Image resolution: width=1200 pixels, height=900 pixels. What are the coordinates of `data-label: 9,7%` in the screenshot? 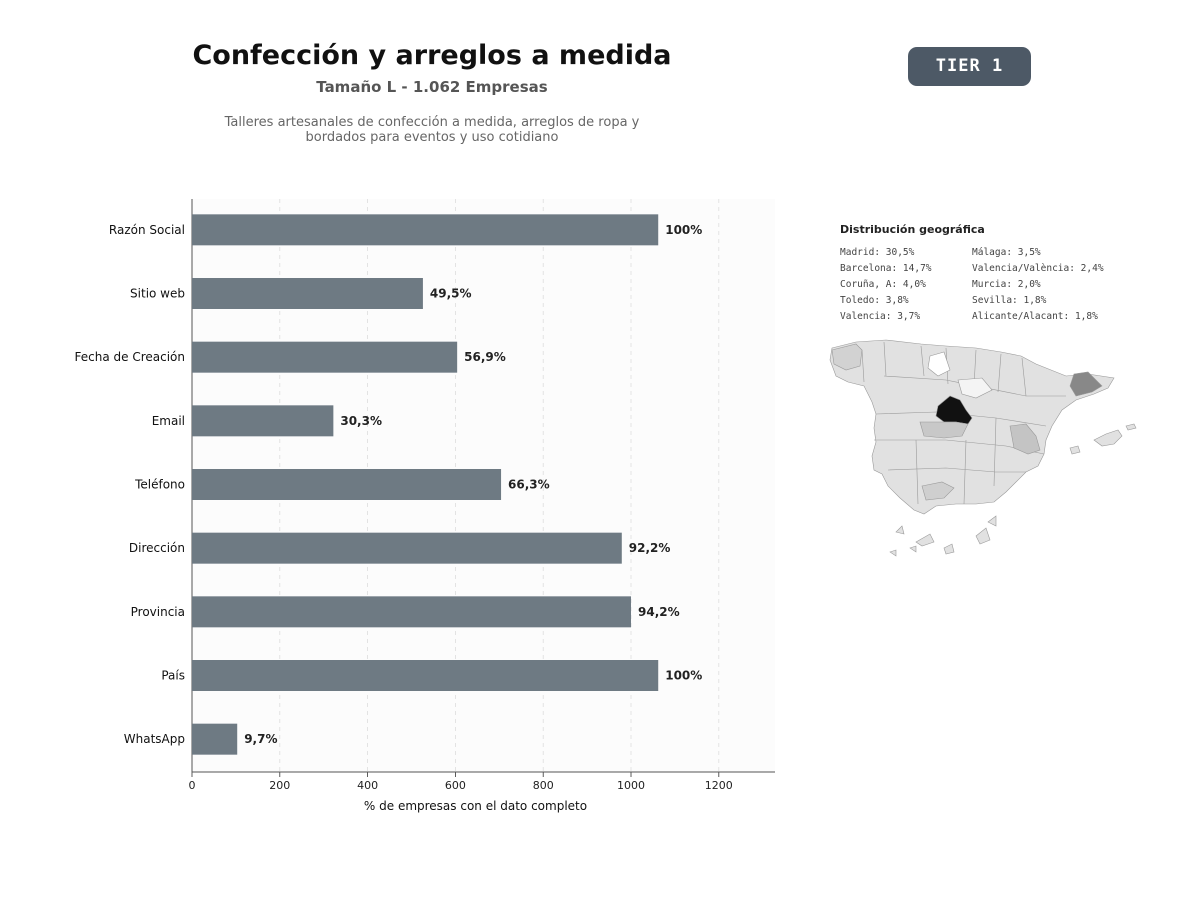 It's located at (260, 739).